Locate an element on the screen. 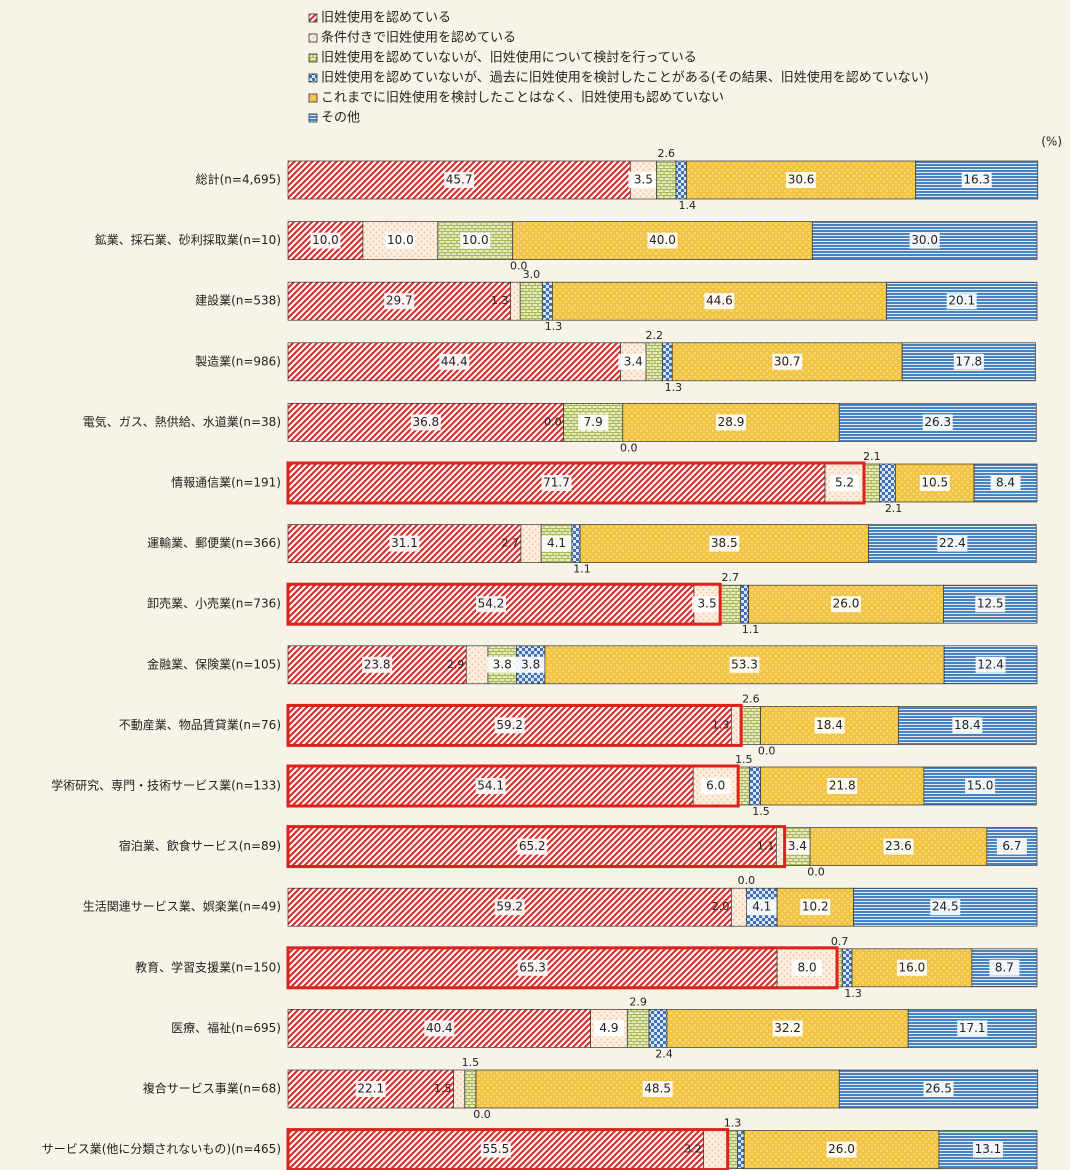 The width and height of the screenshot is (1070, 1170). value-label: 23.6 is located at coordinates (898, 846).